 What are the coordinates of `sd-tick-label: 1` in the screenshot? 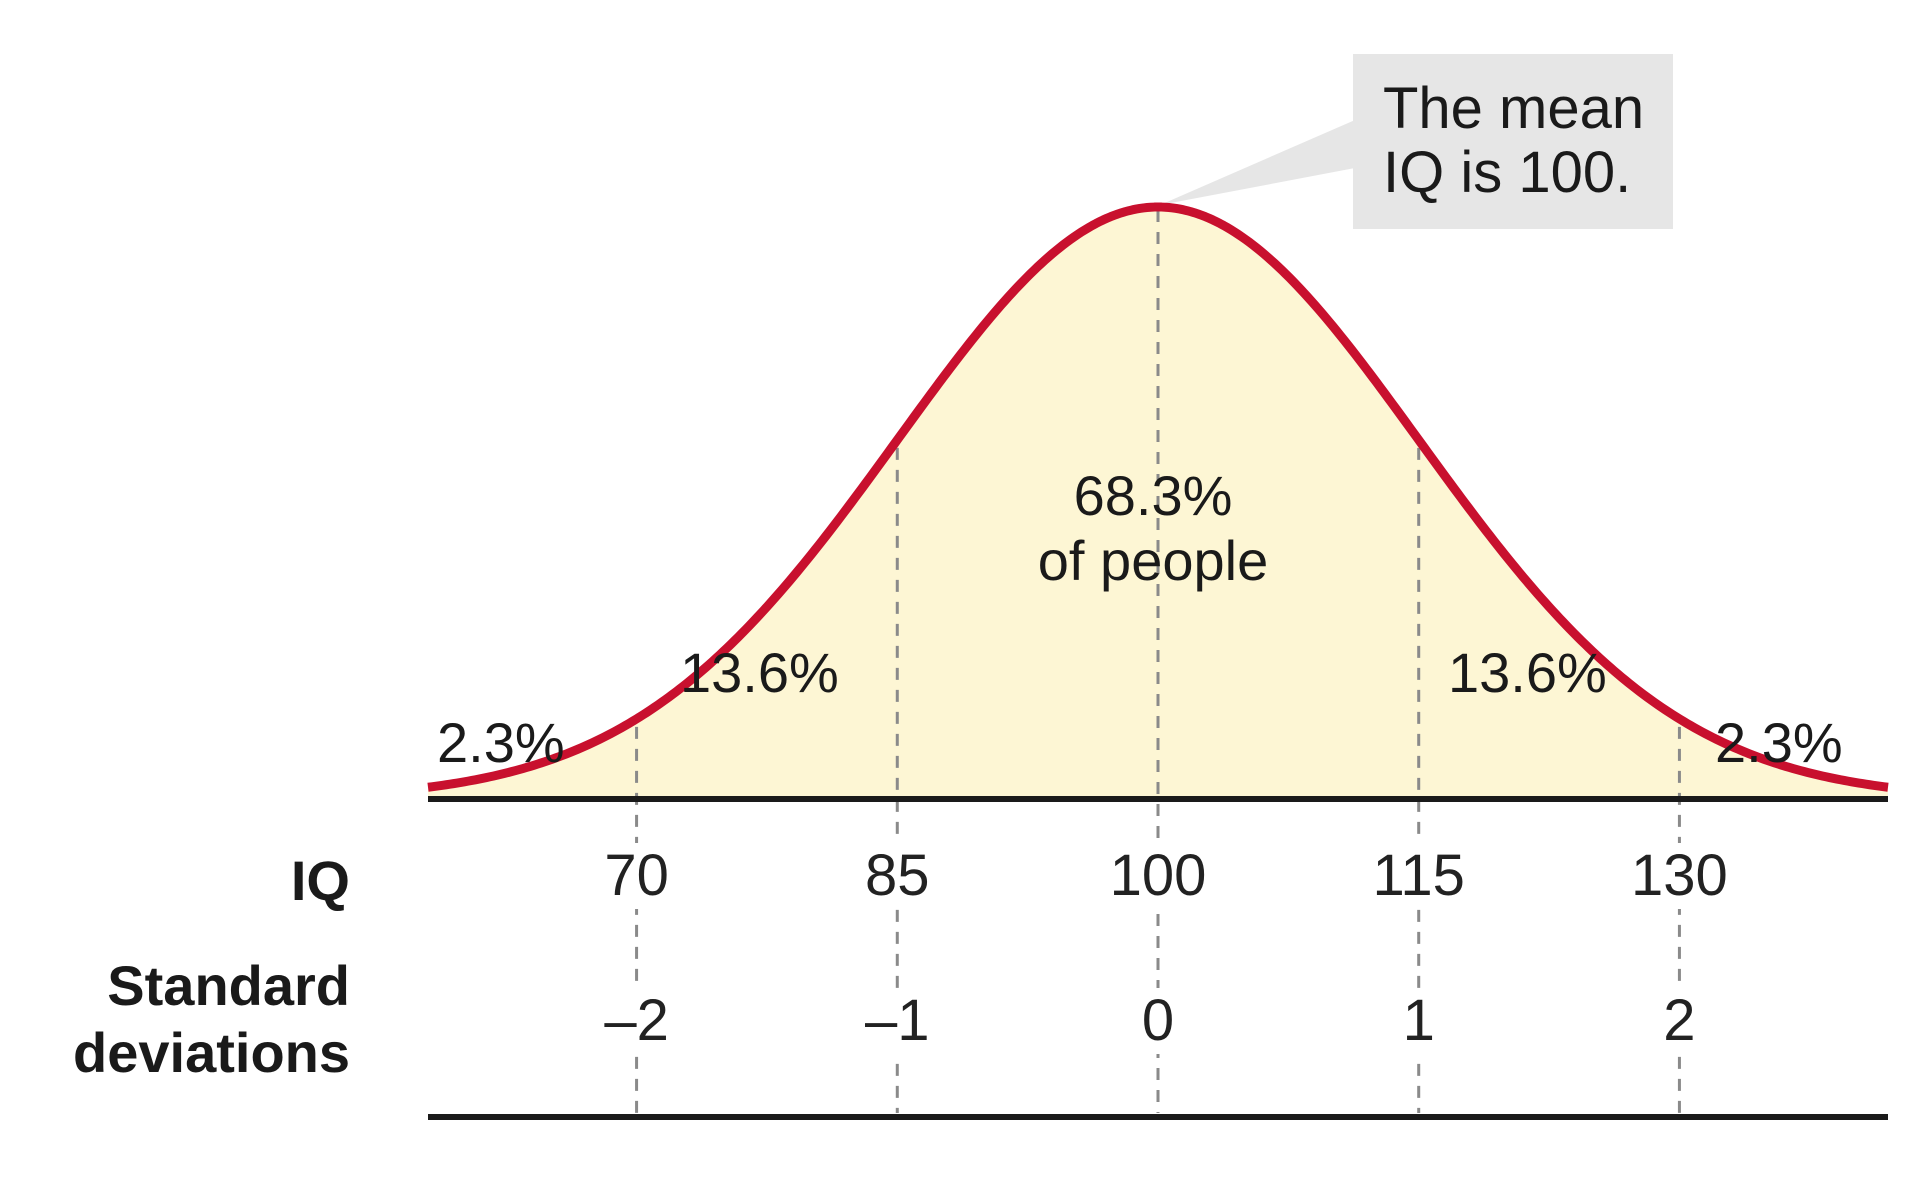 It's located at (1419, 1020).